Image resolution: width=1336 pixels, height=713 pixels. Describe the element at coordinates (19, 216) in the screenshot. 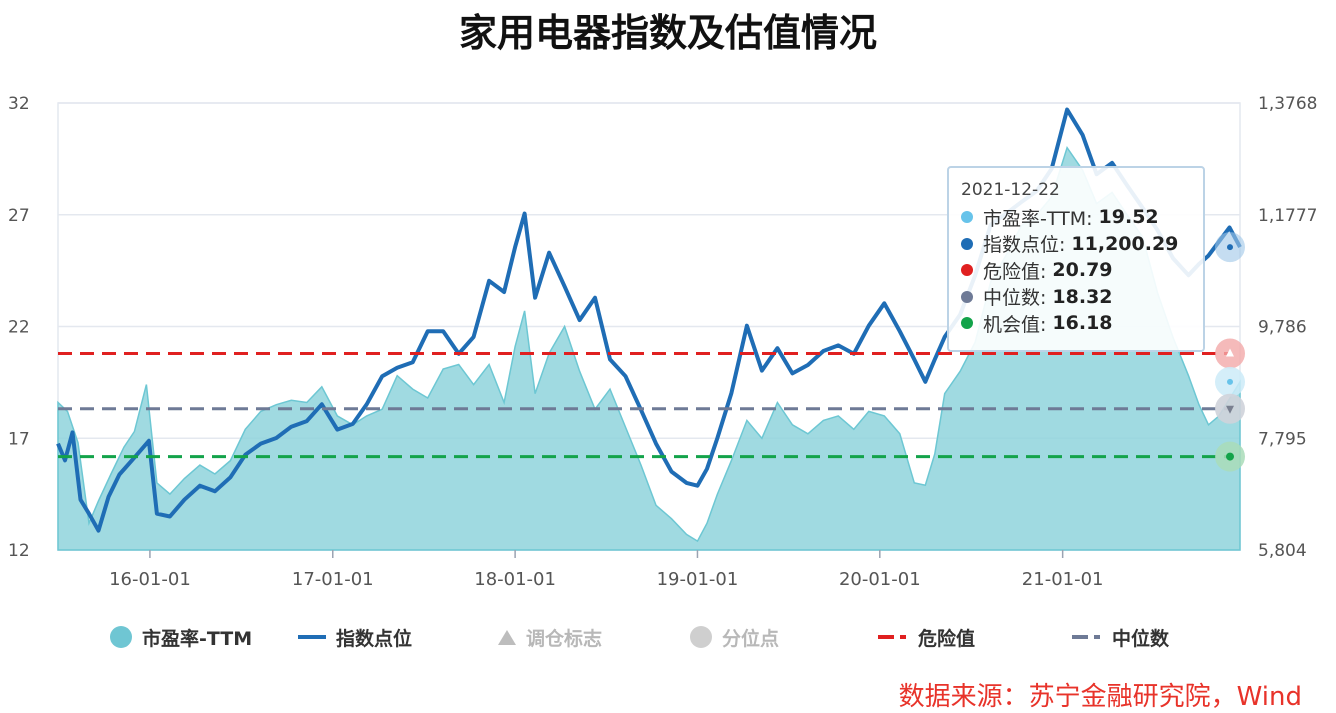

I see `y-left-tick-label: 27` at that location.